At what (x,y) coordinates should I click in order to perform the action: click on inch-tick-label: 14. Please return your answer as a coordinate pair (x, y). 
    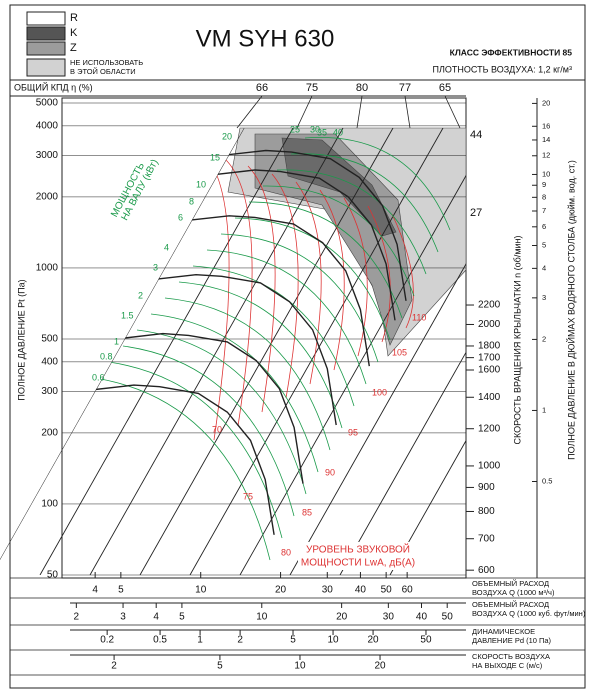
    Looking at the image, I should click on (546, 139).